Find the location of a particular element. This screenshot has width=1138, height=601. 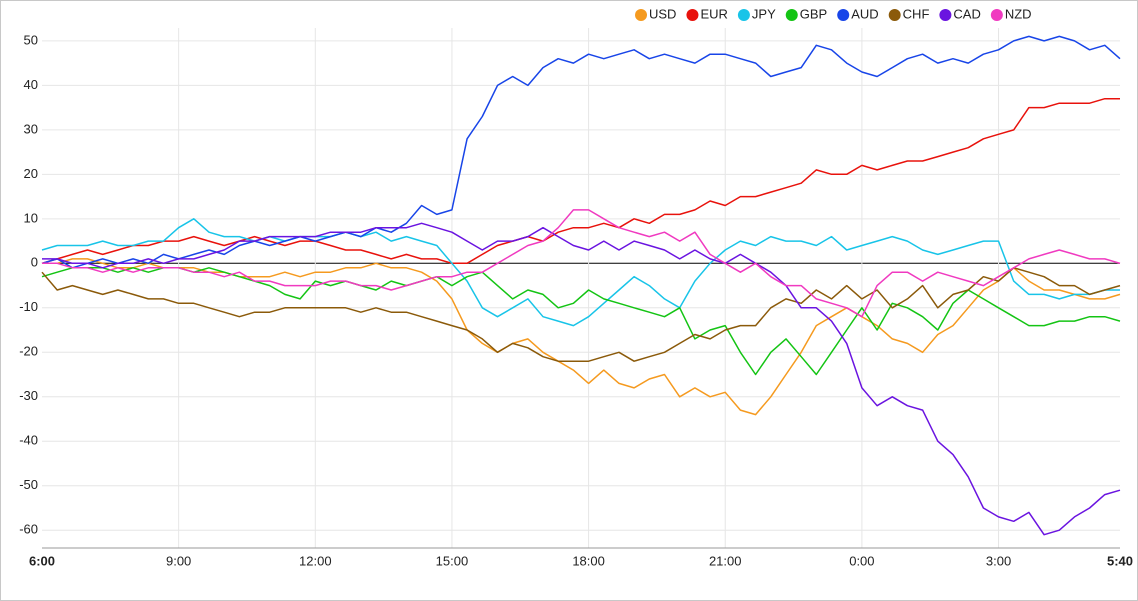

legend-label: CAD is located at coordinates (966, 13).